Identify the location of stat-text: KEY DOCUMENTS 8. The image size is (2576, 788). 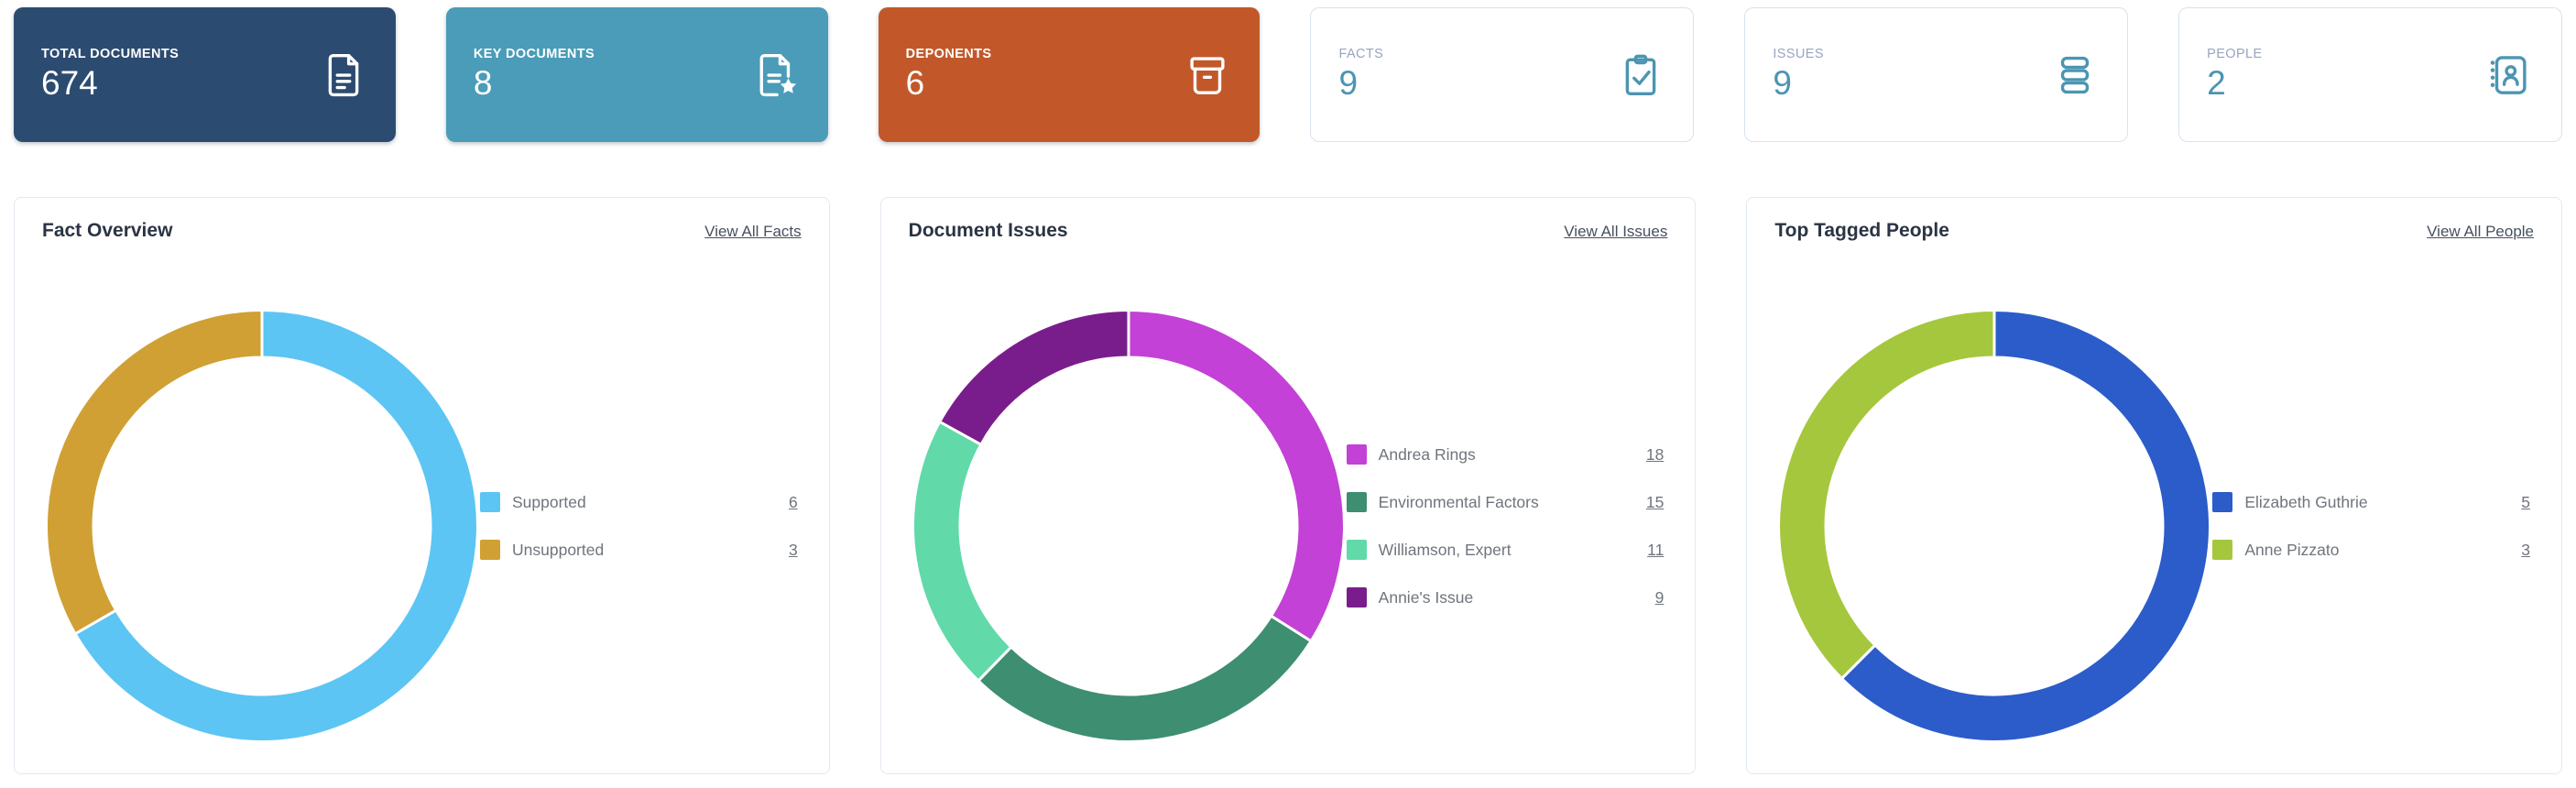
(535, 75).